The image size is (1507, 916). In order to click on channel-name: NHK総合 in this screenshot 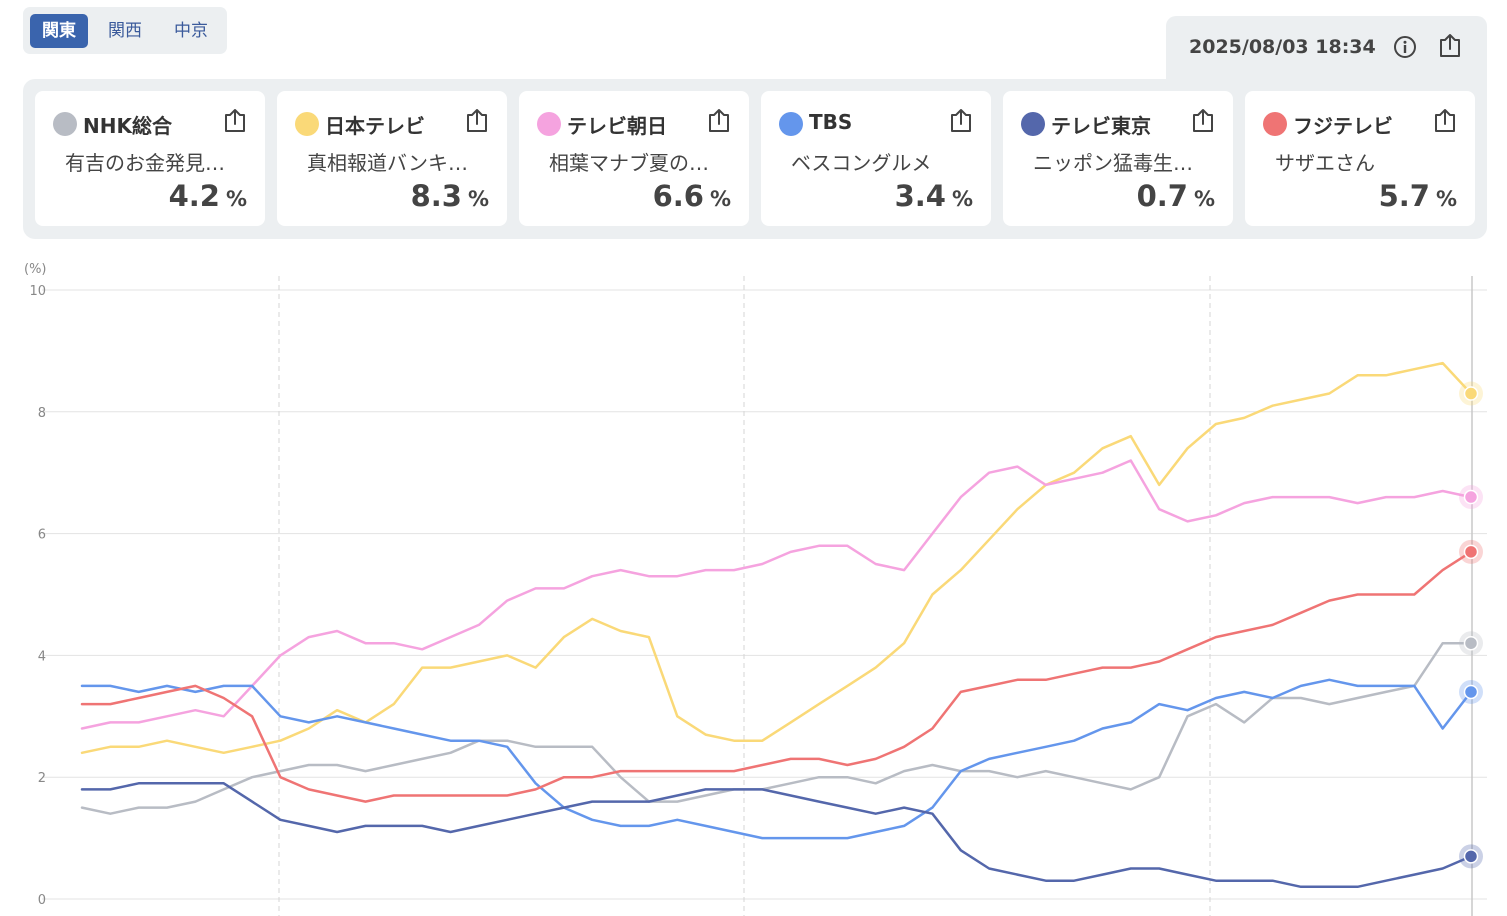, I will do `click(127, 126)`.